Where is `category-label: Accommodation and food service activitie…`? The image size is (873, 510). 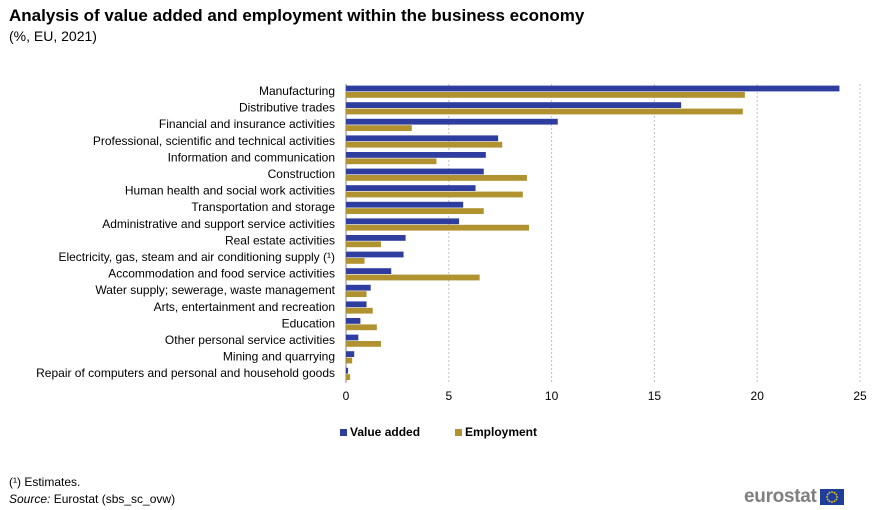
category-label: Accommodation and food service activitie… is located at coordinates (221, 274).